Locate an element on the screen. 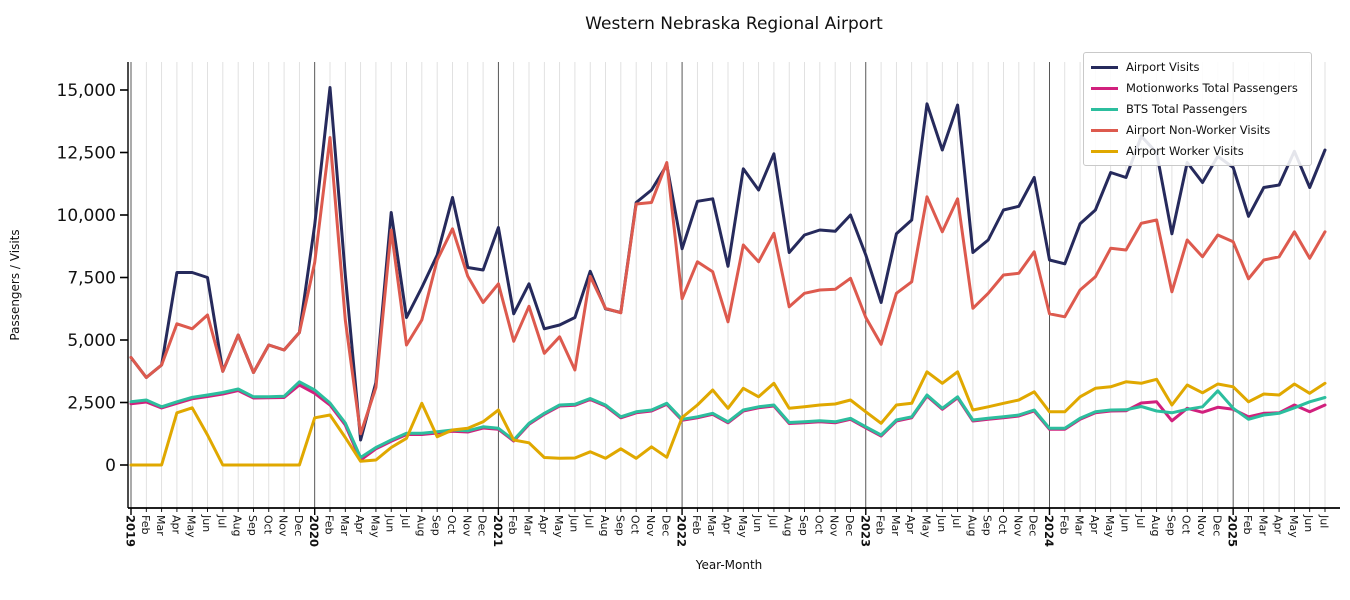  y-tick-label: 10,000 is located at coordinates (86, 216).